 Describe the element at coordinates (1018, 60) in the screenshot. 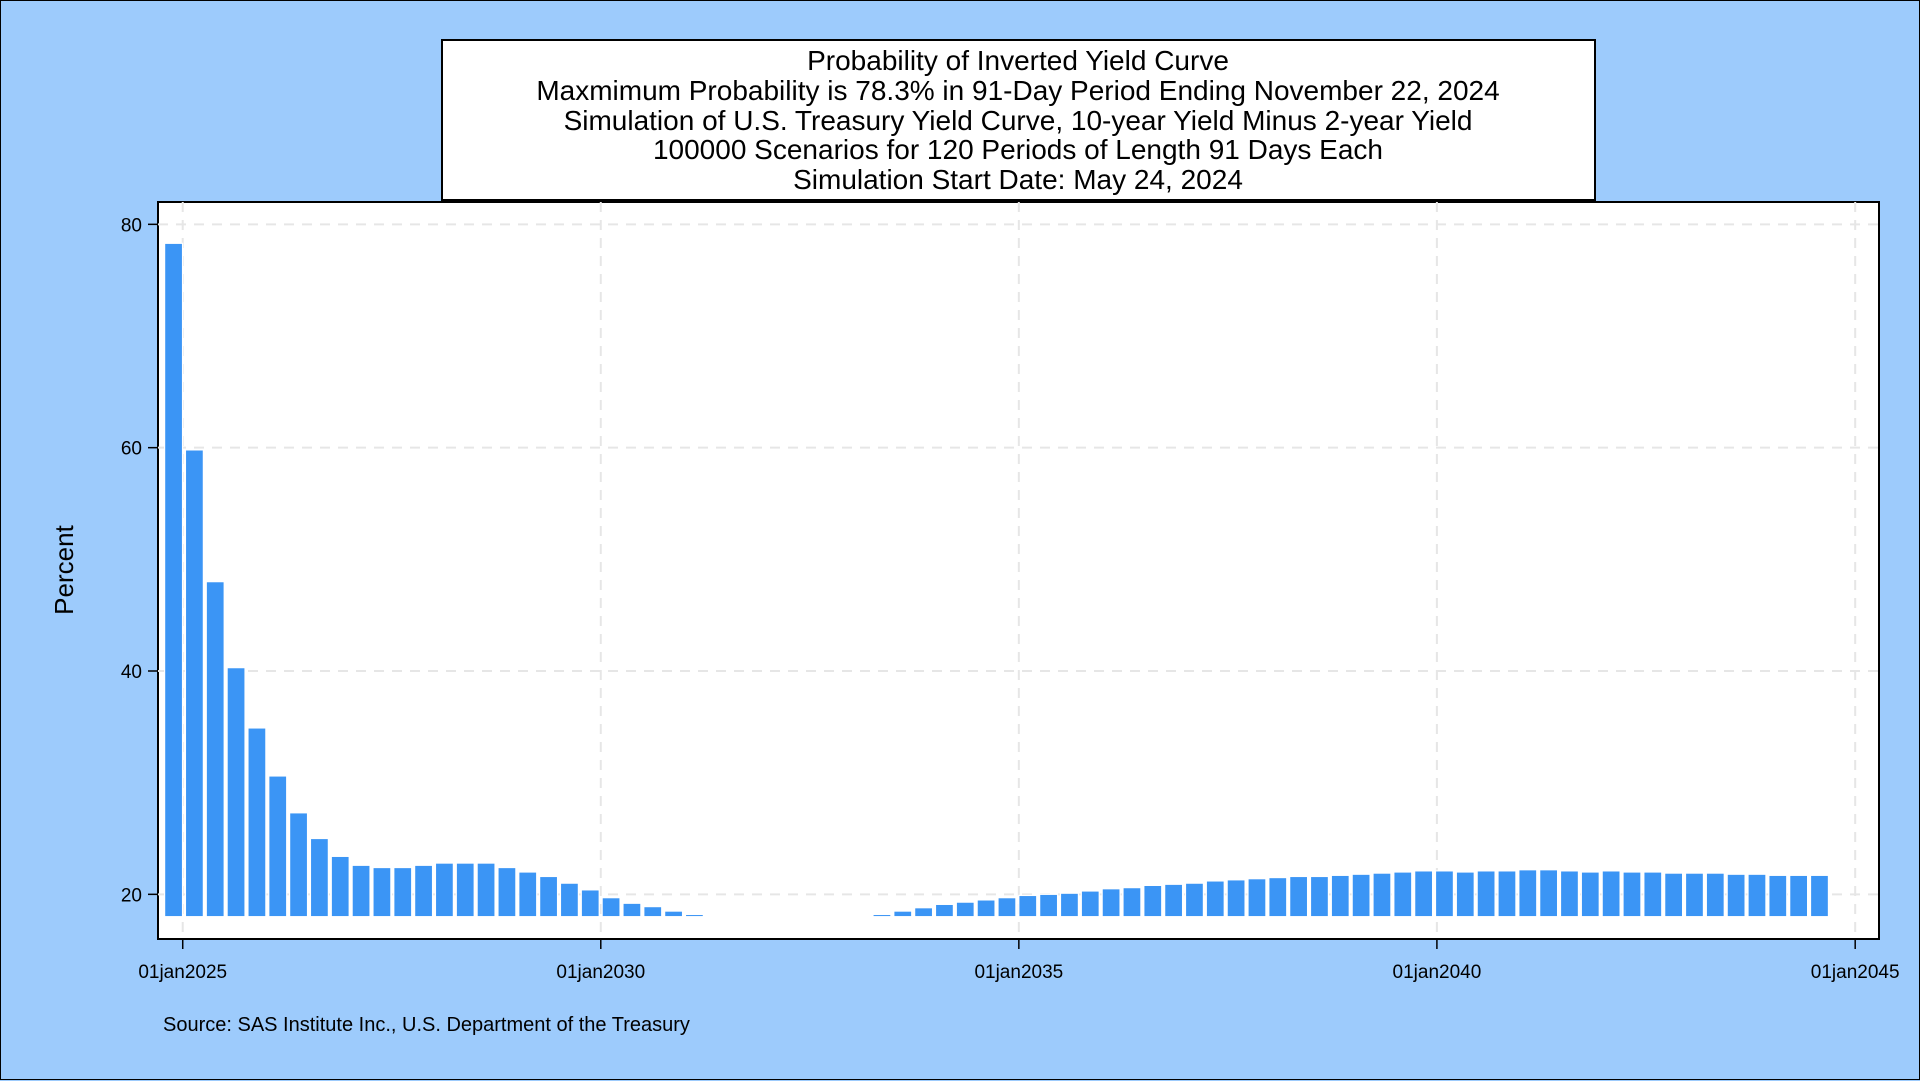

I see `chart-title: Probability of Inverted Yield Curve` at that location.